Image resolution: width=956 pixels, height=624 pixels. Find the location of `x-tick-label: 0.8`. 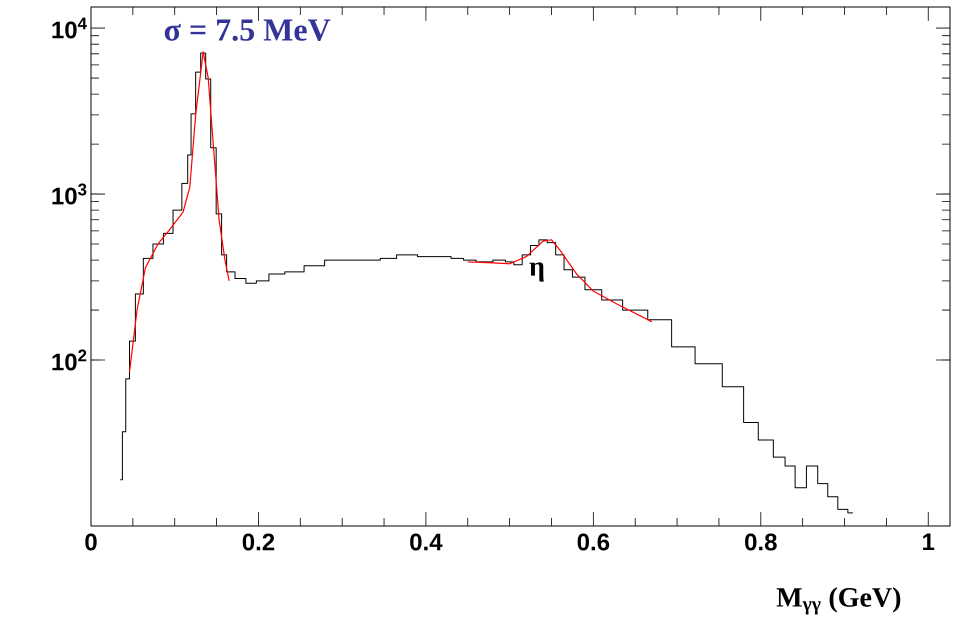

x-tick-label: 0.8 is located at coordinates (761, 542).